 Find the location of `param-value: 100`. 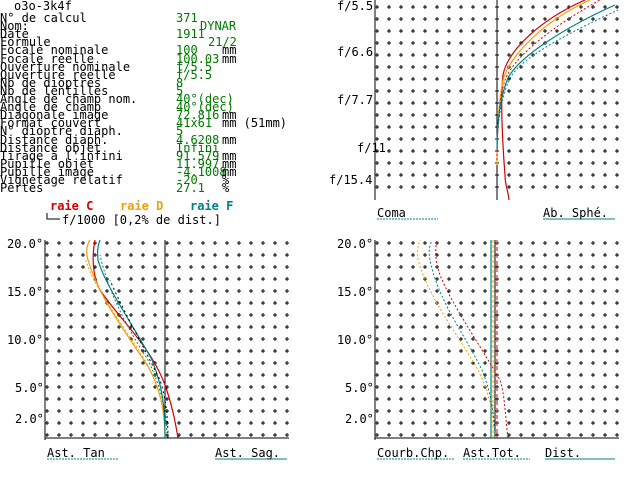

param-value: 100 is located at coordinates (187, 50).